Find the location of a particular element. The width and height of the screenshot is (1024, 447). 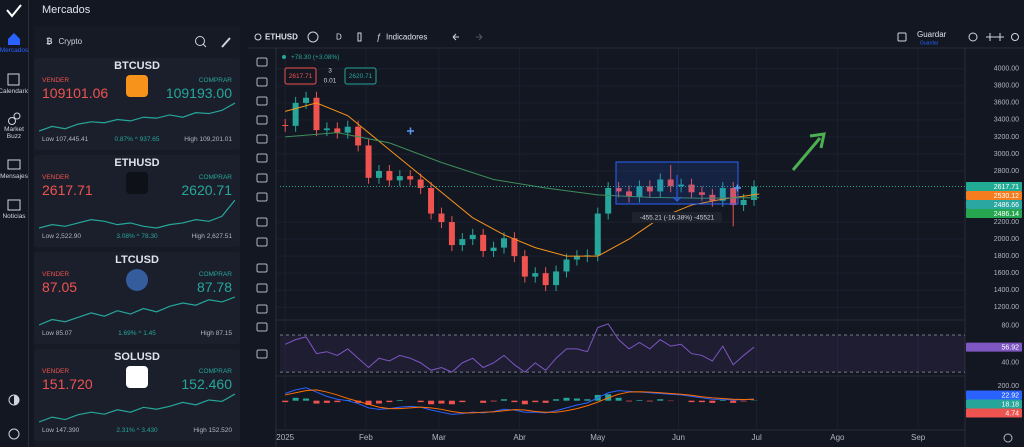

change: 0.87% ^ 937.65 is located at coordinates (137, 139).